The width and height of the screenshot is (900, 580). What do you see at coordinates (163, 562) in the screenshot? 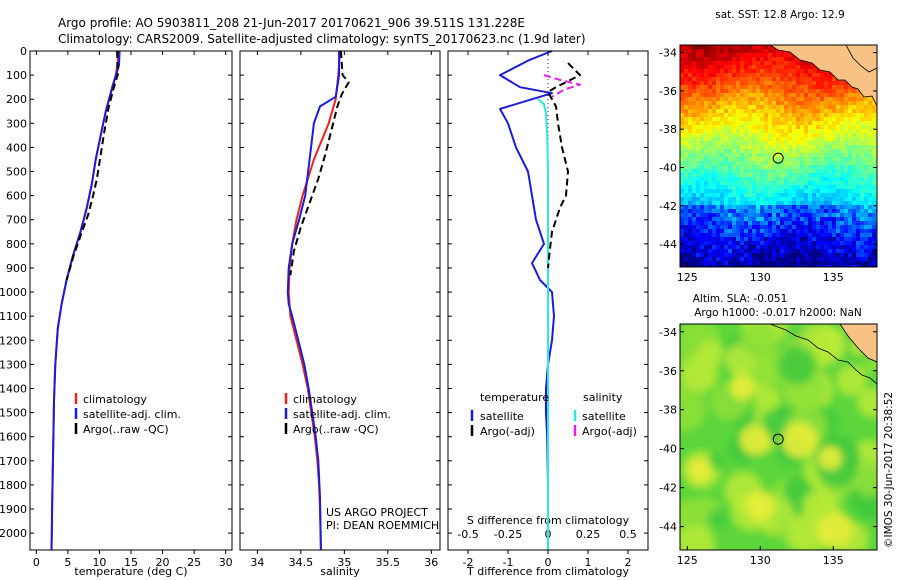
I see `x-tick-label: 20` at bounding box center [163, 562].